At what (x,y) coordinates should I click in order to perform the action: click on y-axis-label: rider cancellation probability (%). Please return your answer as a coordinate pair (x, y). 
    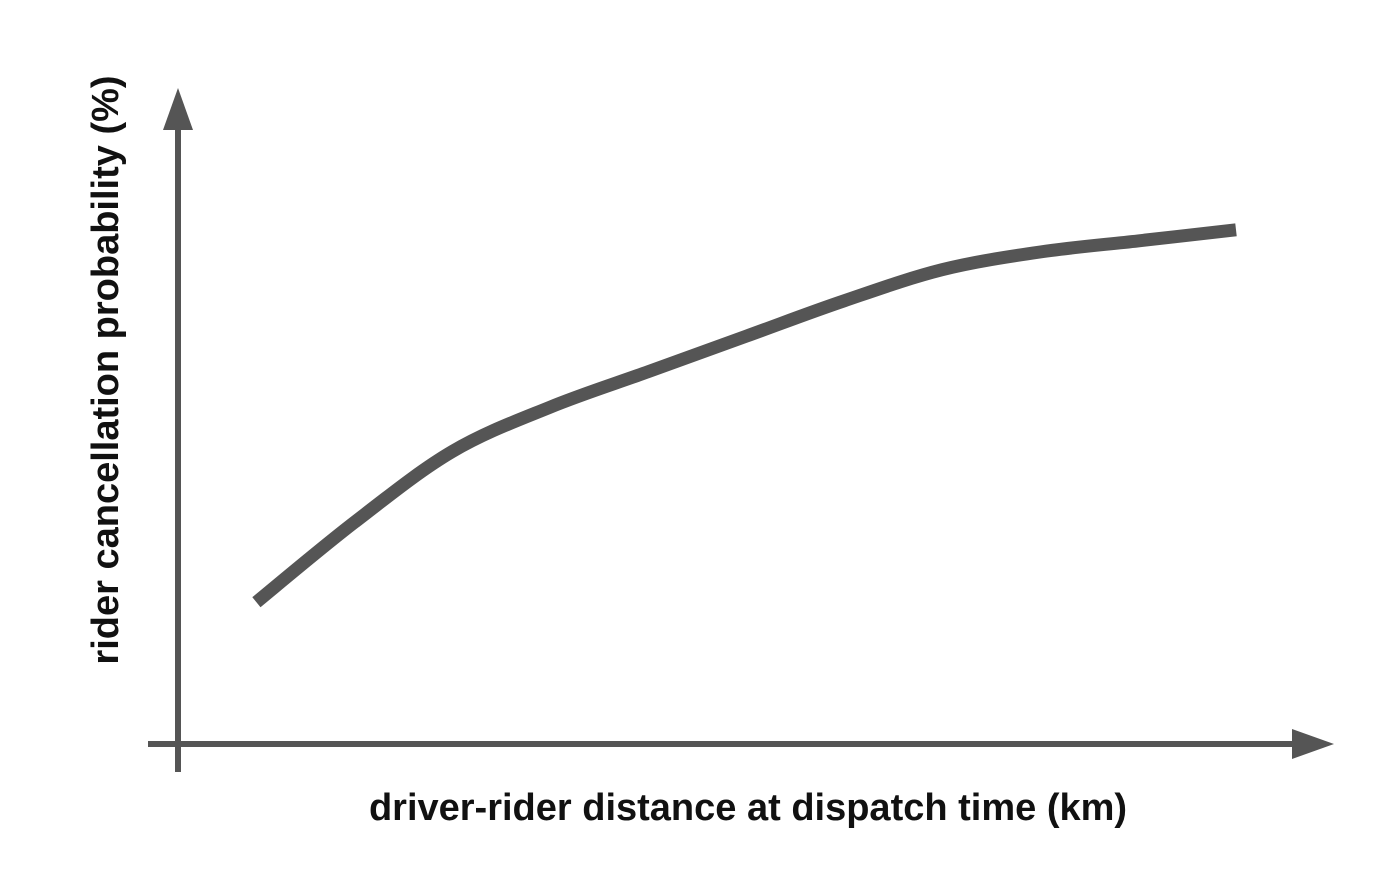
    Looking at the image, I should click on (106, 369).